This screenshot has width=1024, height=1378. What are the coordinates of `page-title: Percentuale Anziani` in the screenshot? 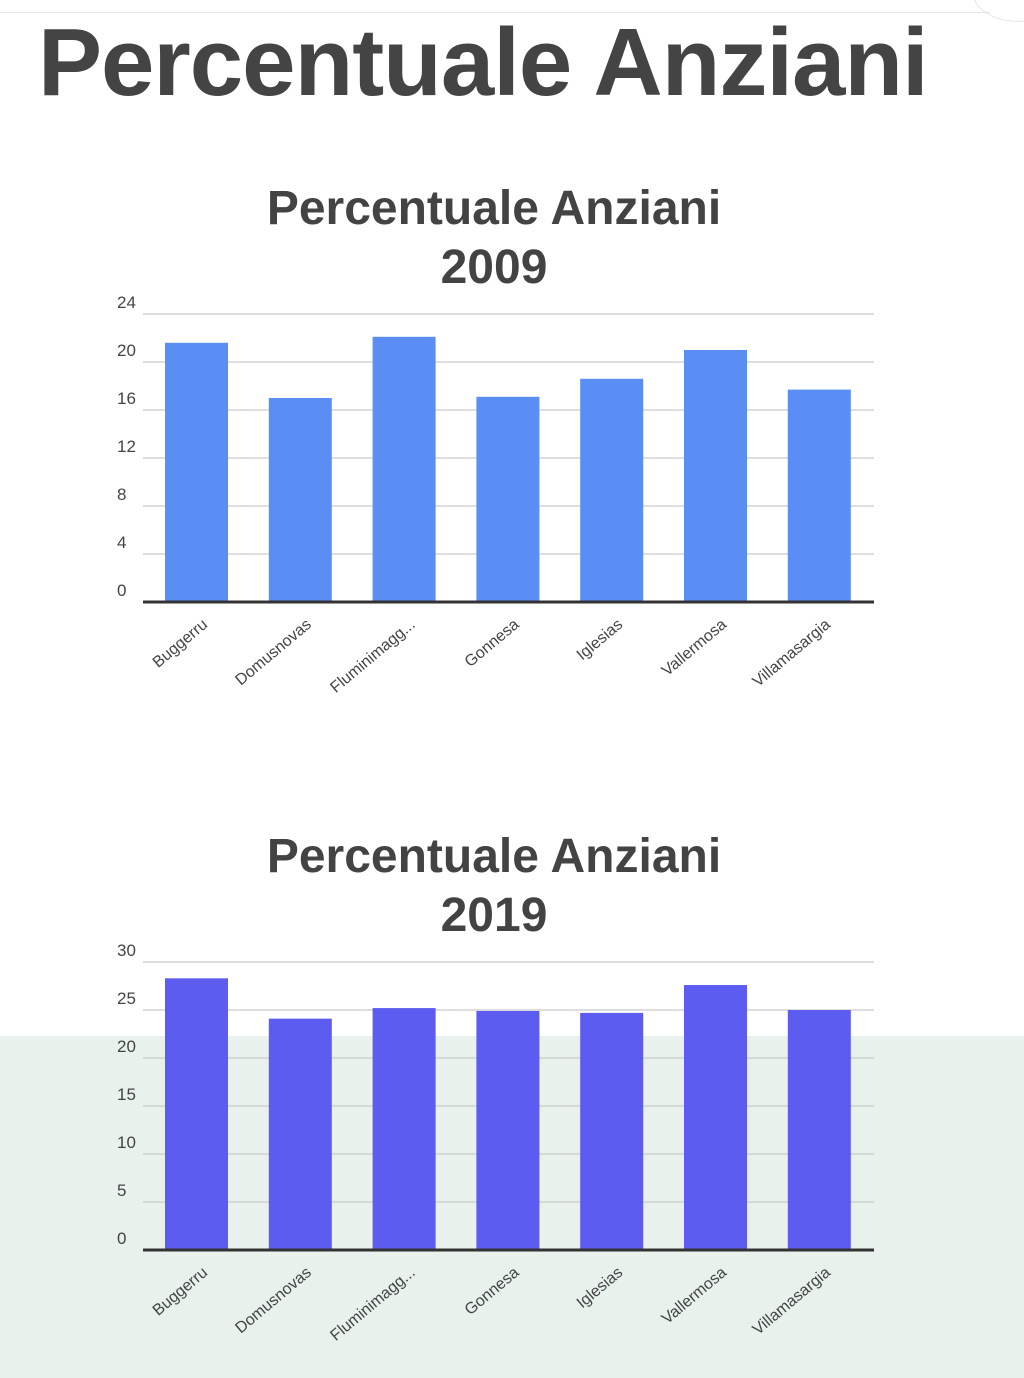 It's located at (483, 62).